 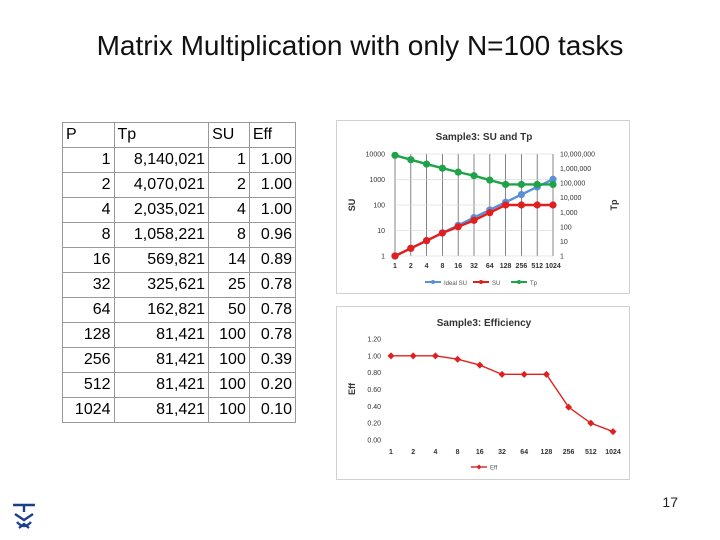 What do you see at coordinates (88, 335) in the screenshot?
I see `table-cell: 128` at bounding box center [88, 335].